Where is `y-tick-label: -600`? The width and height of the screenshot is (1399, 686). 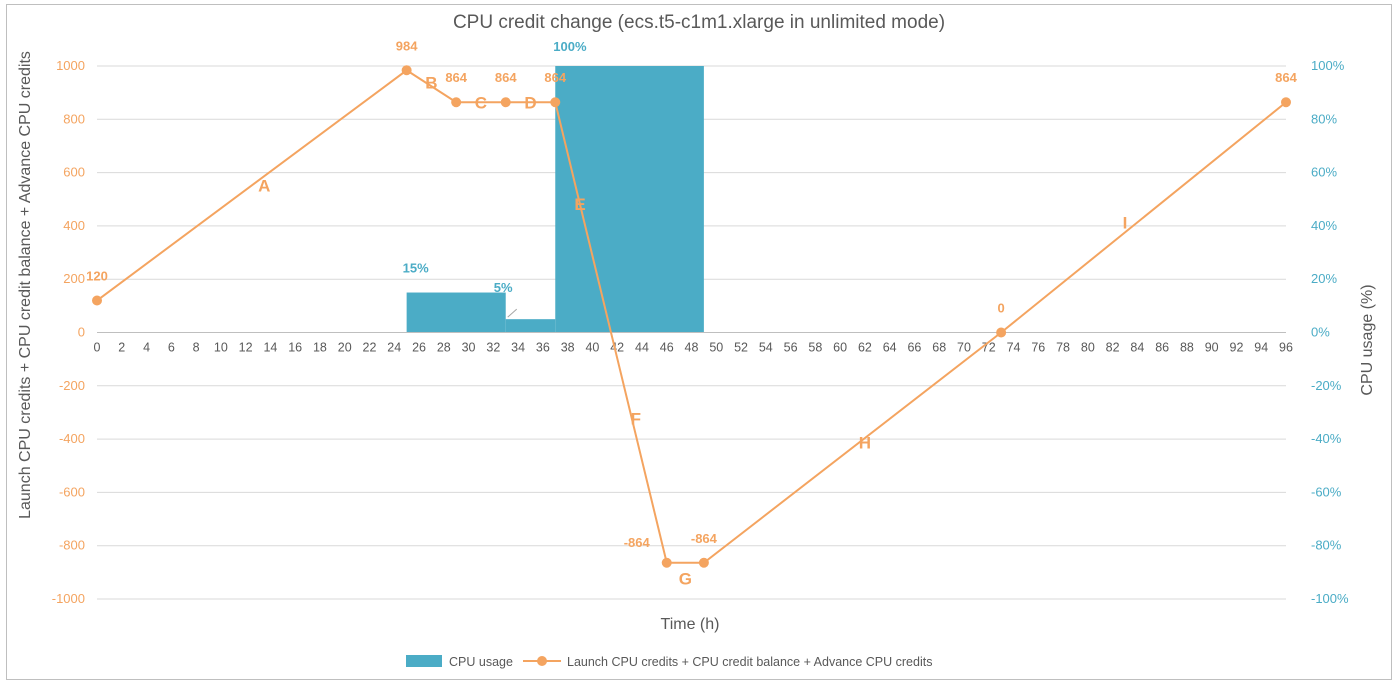
y-tick-label: -600 is located at coordinates (72, 491).